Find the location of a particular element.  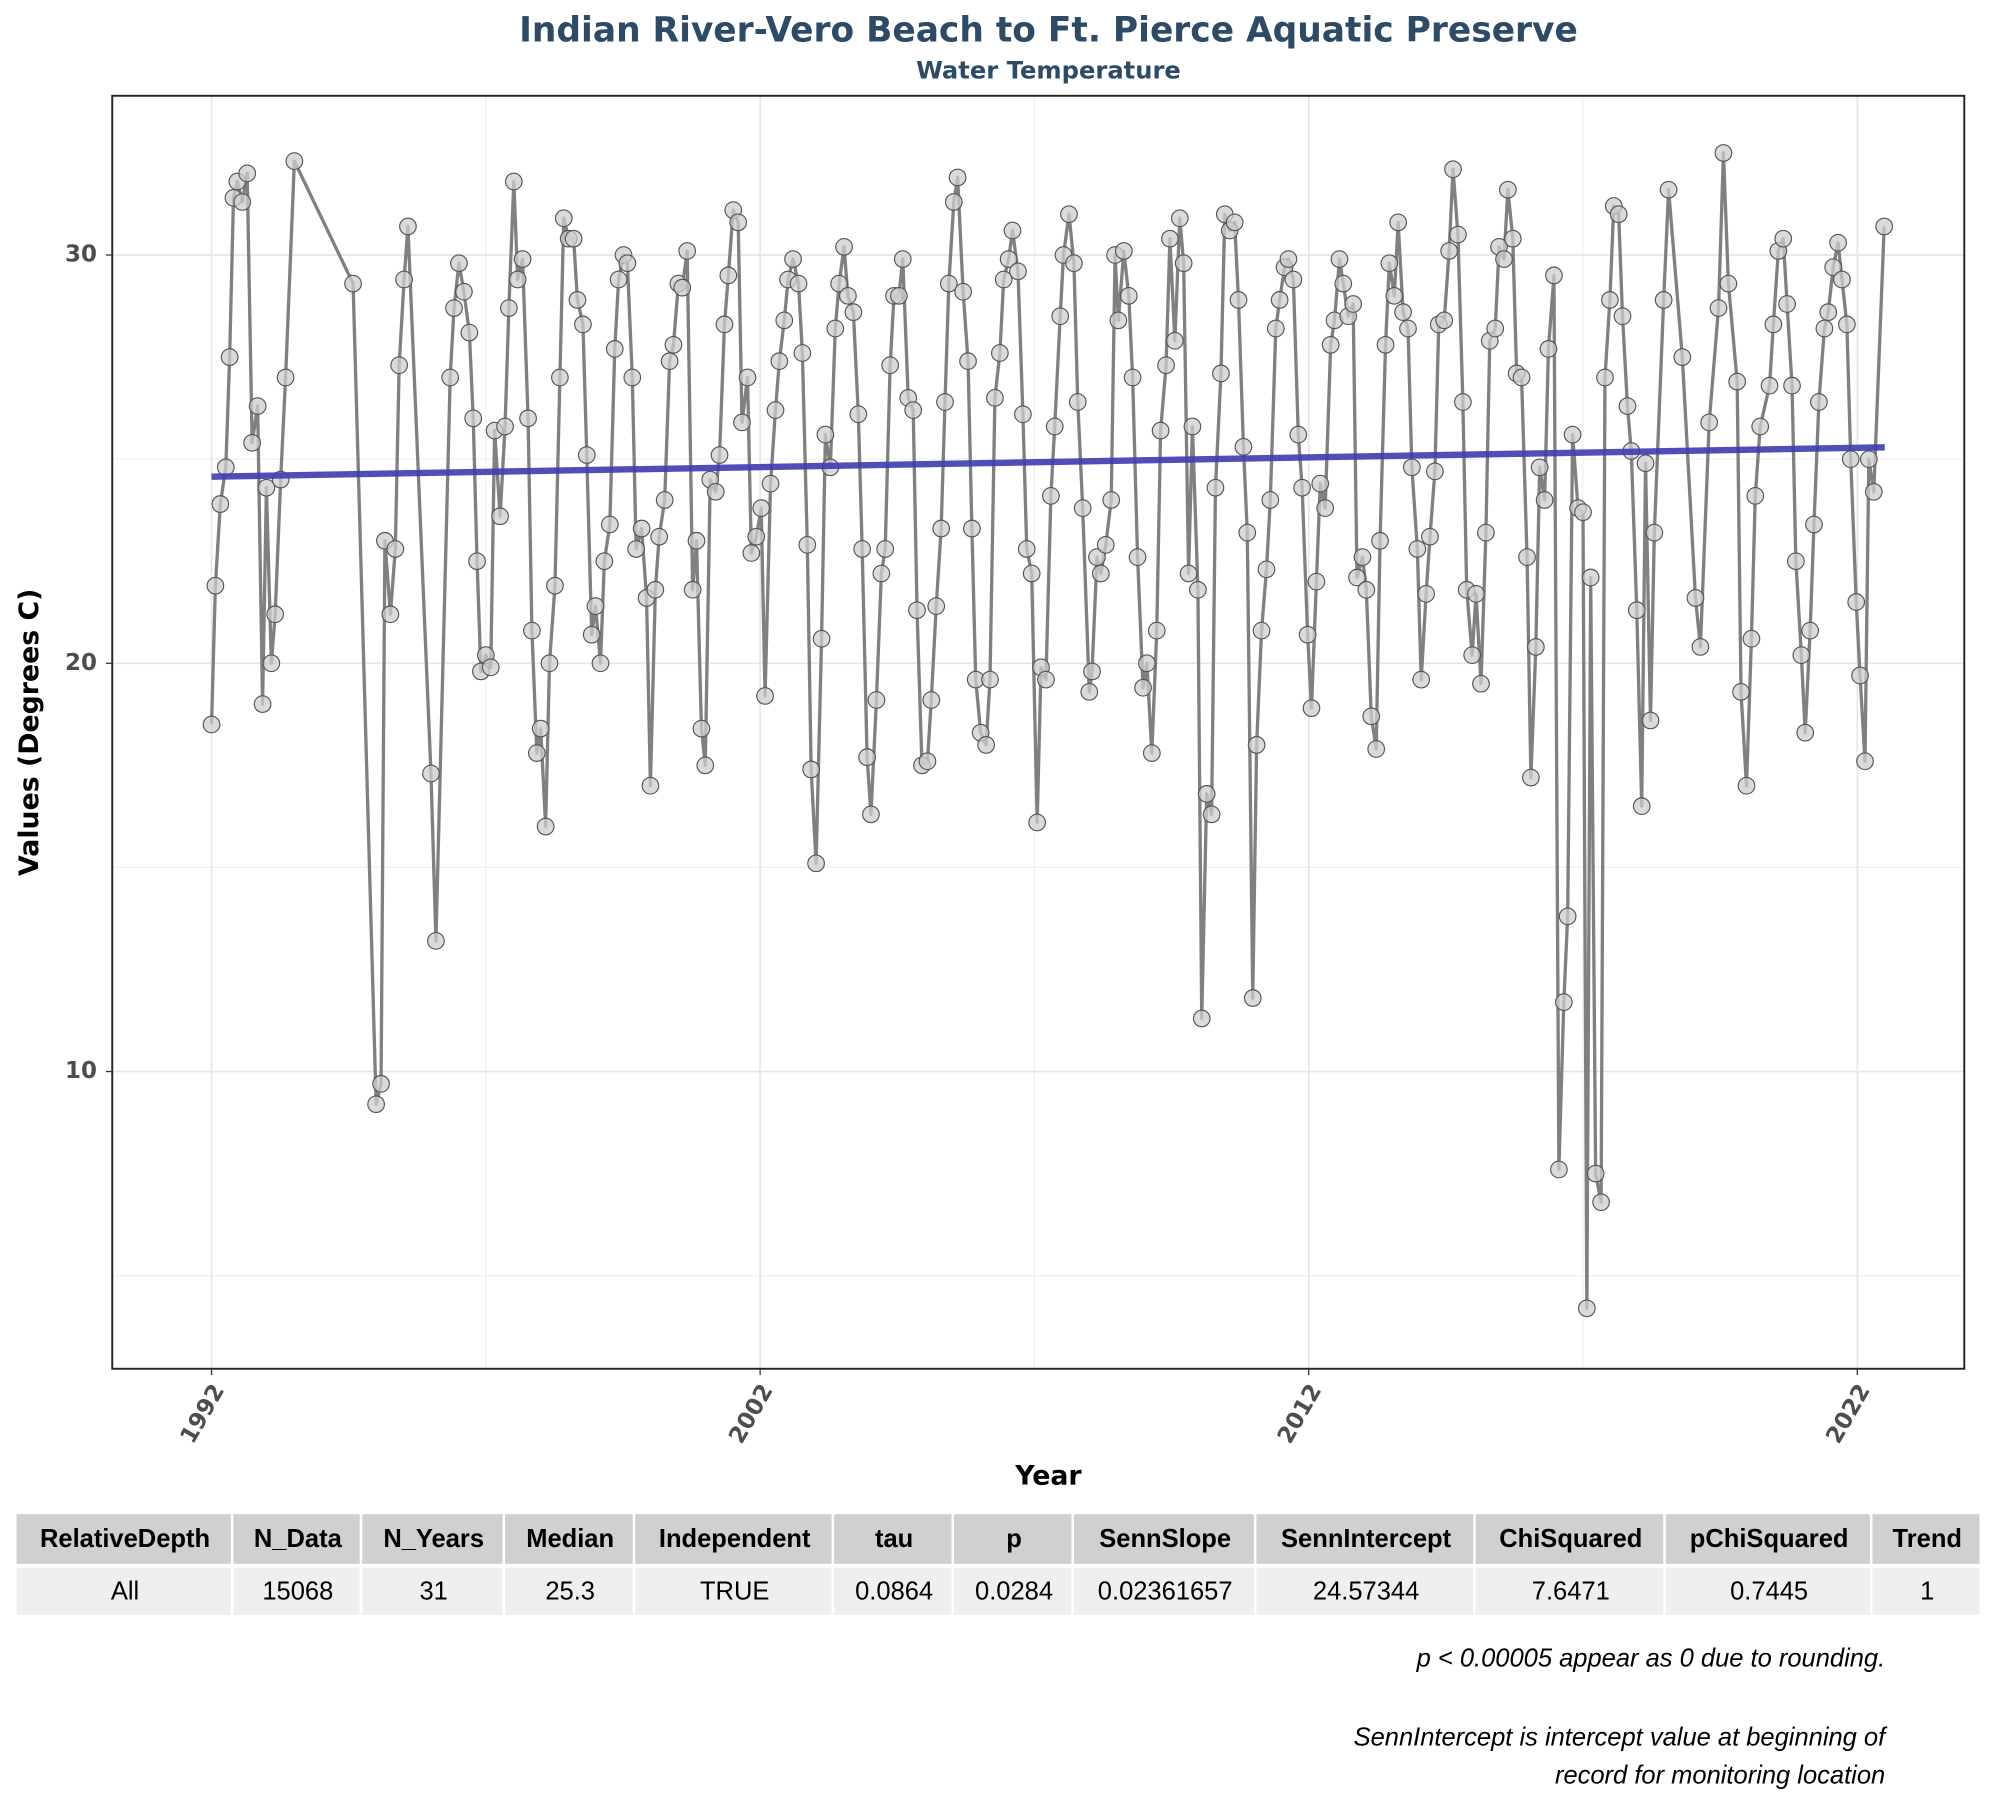

header-label: ChiSquared is located at coordinates (1570, 1539).